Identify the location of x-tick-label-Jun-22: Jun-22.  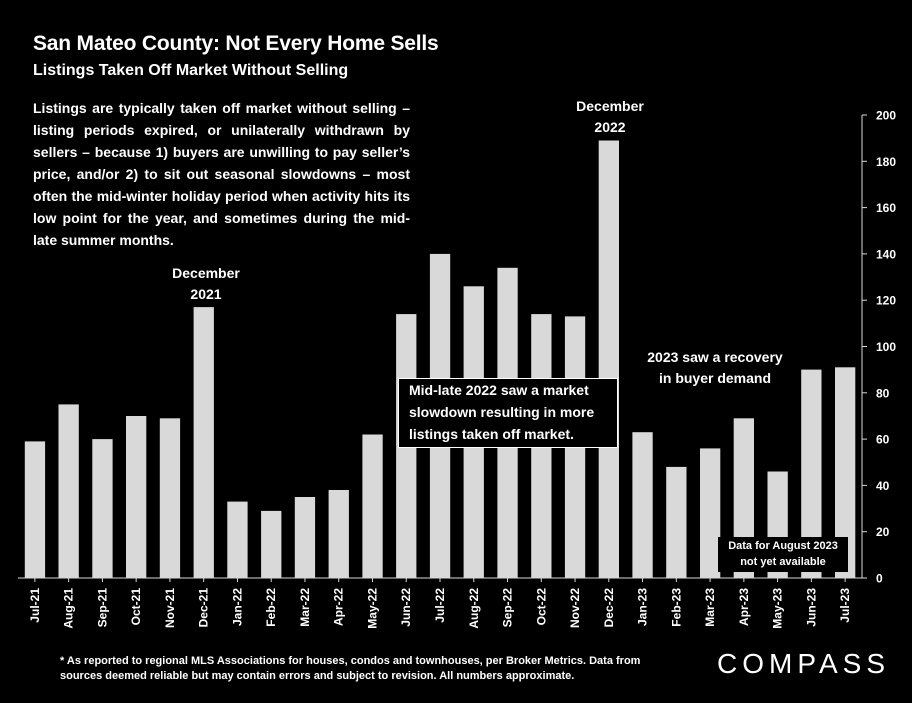
(406, 607).